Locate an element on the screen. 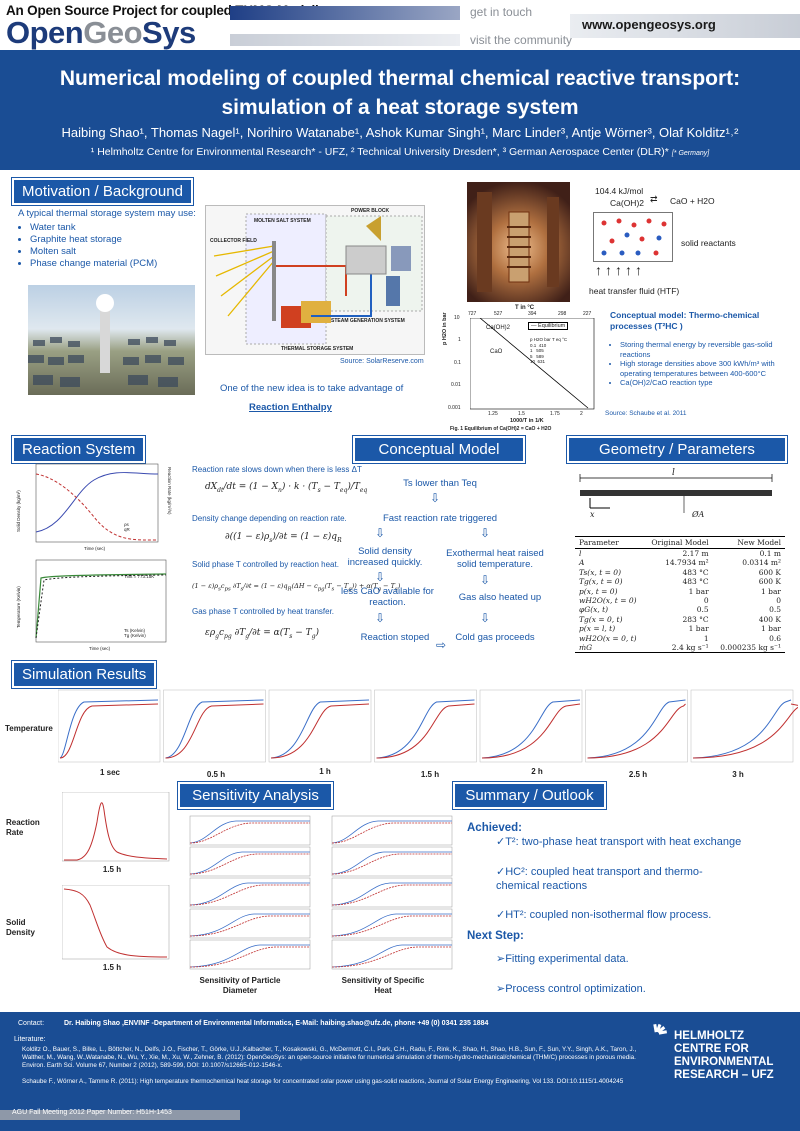 The height and width of the screenshot is (1131, 800). reaction-enthalpy: Reaction Enthalpy is located at coordinates (290, 407).